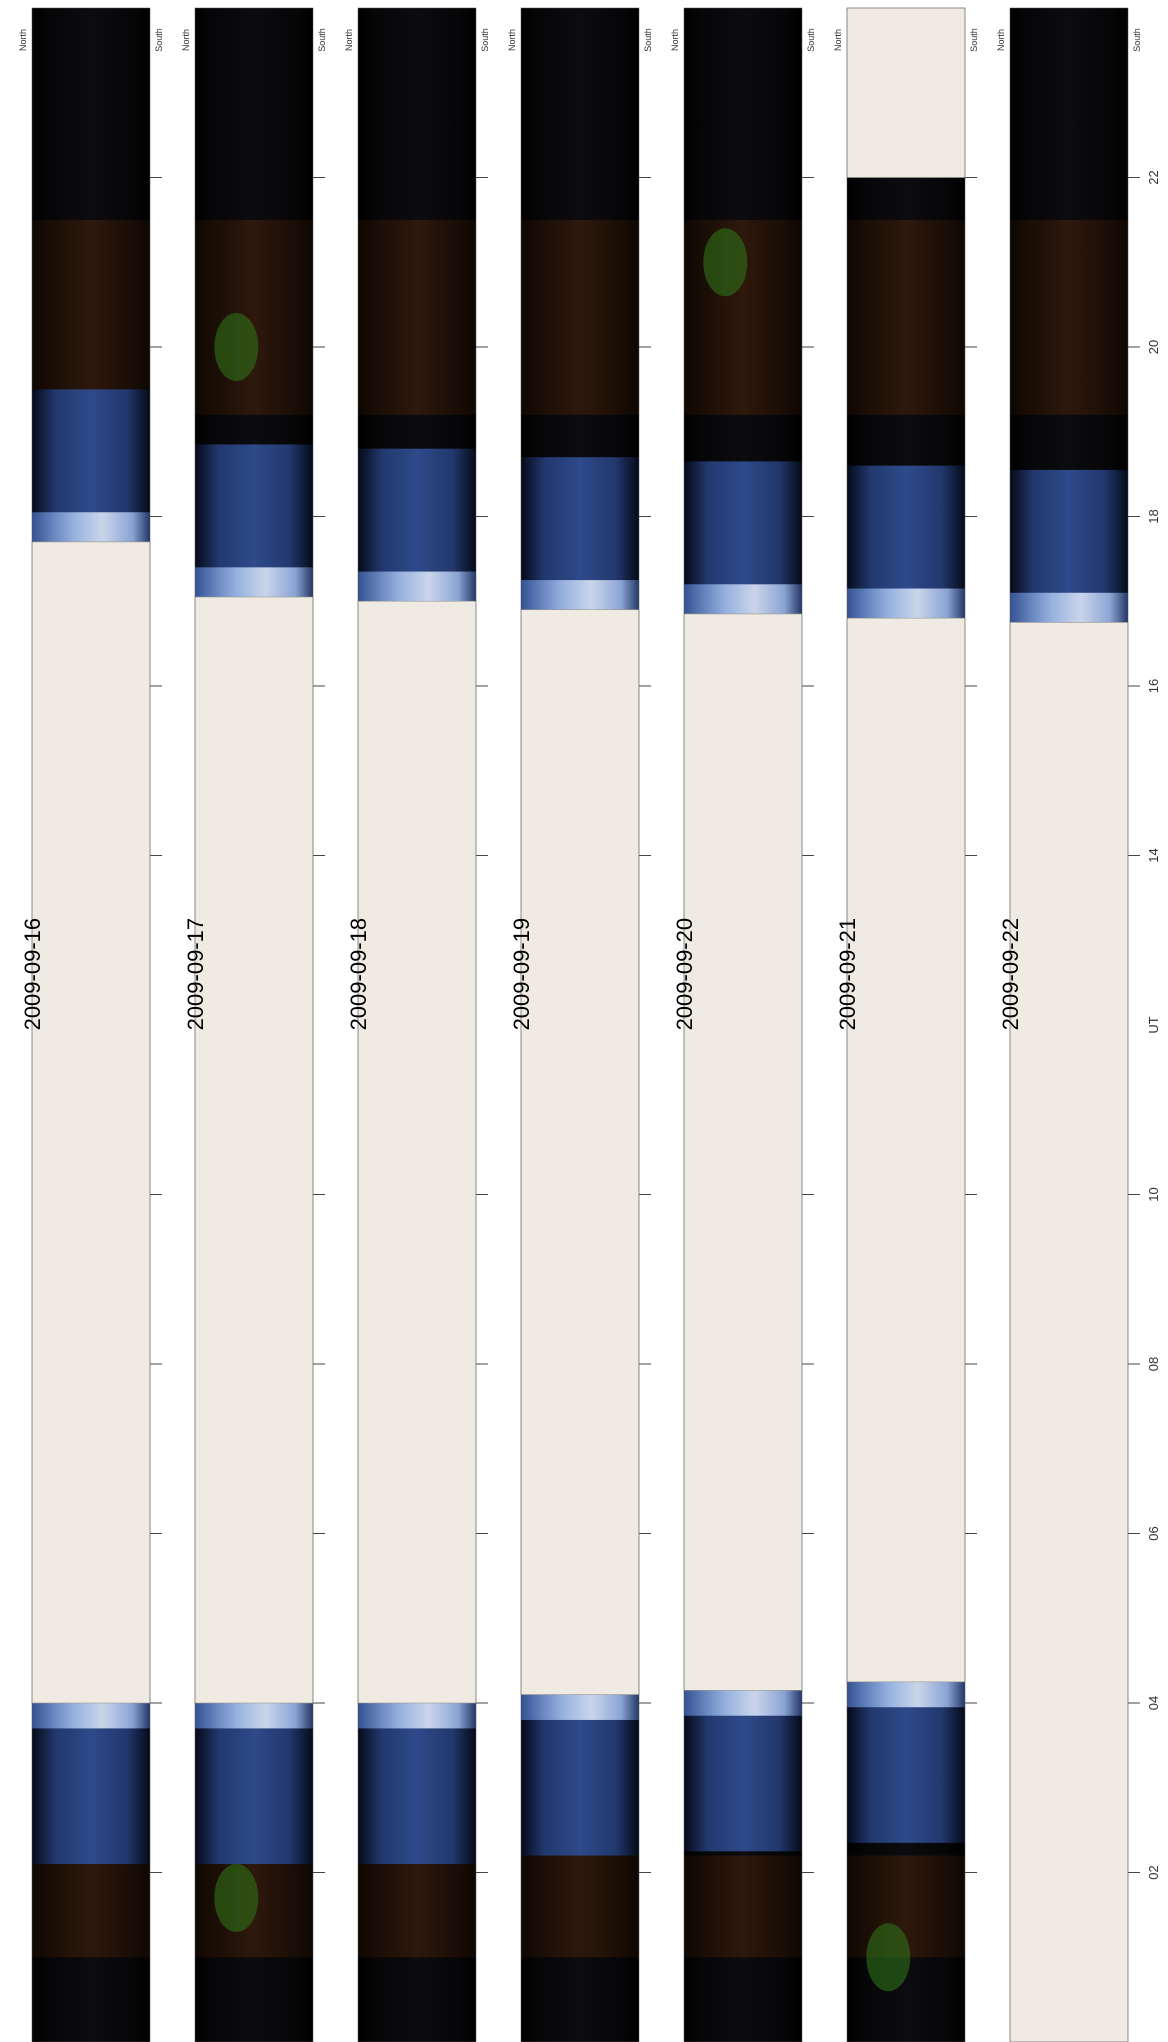 This screenshot has height=2042, width=1168. What do you see at coordinates (195, 974) in the screenshot?
I see `day-date-label: 2009-09-17` at bounding box center [195, 974].